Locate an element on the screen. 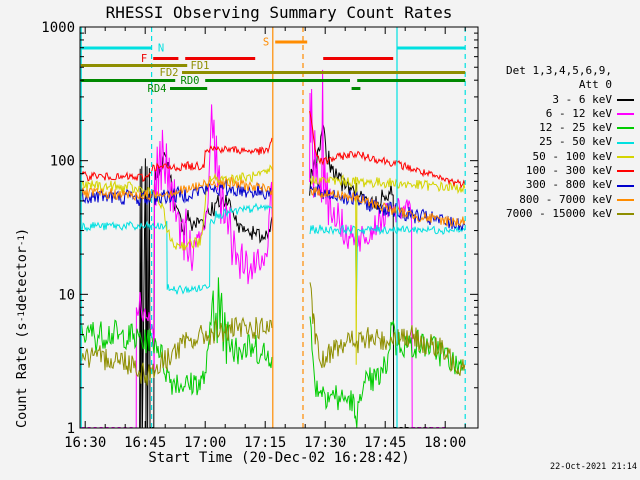  flag-label-RD0: RD0 is located at coordinates (190, 81).